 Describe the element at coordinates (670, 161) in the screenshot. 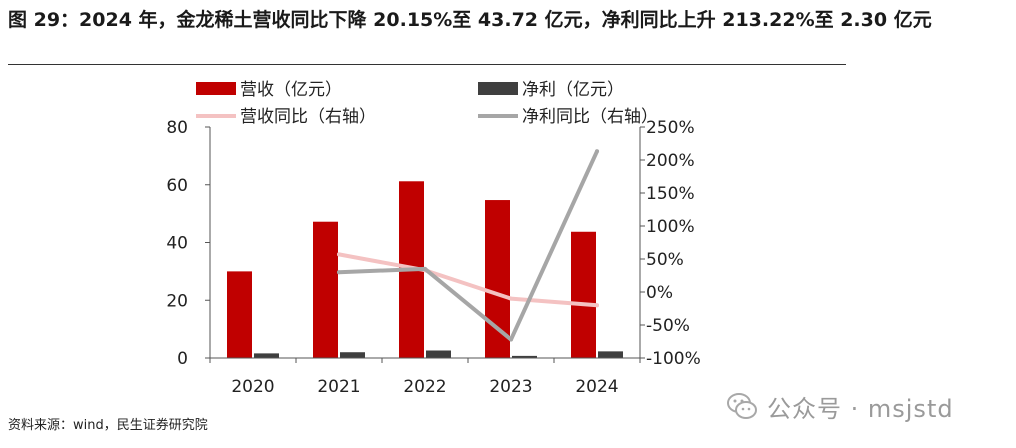

I see `y-right-tick-label: 200%` at that location.